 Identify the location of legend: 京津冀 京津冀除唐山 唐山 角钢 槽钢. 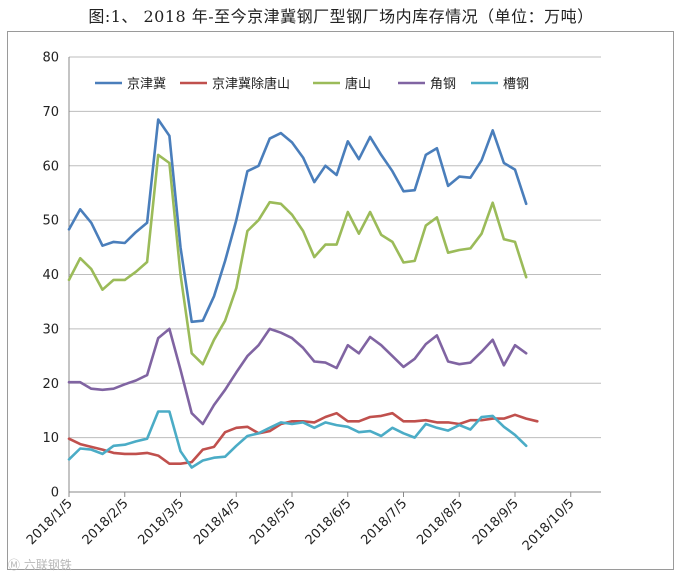
(312, 84).